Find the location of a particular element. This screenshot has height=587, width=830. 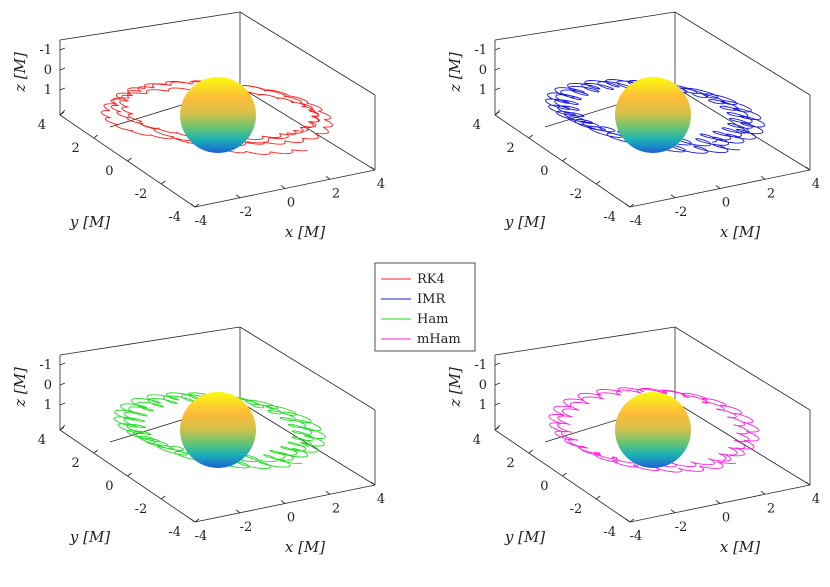

orbit-trajectory-imr is located at coordinates (655, 116).